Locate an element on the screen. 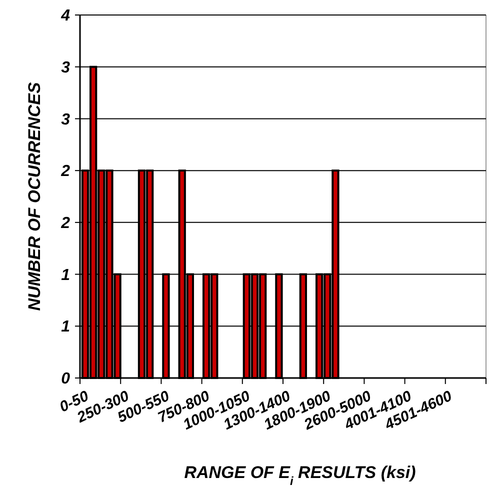 This screenshot has width=494, height=490. x-axis-title: RANGE OF E$_{i}$ RESULTS (ksi) is located at coordinates (300, 475).